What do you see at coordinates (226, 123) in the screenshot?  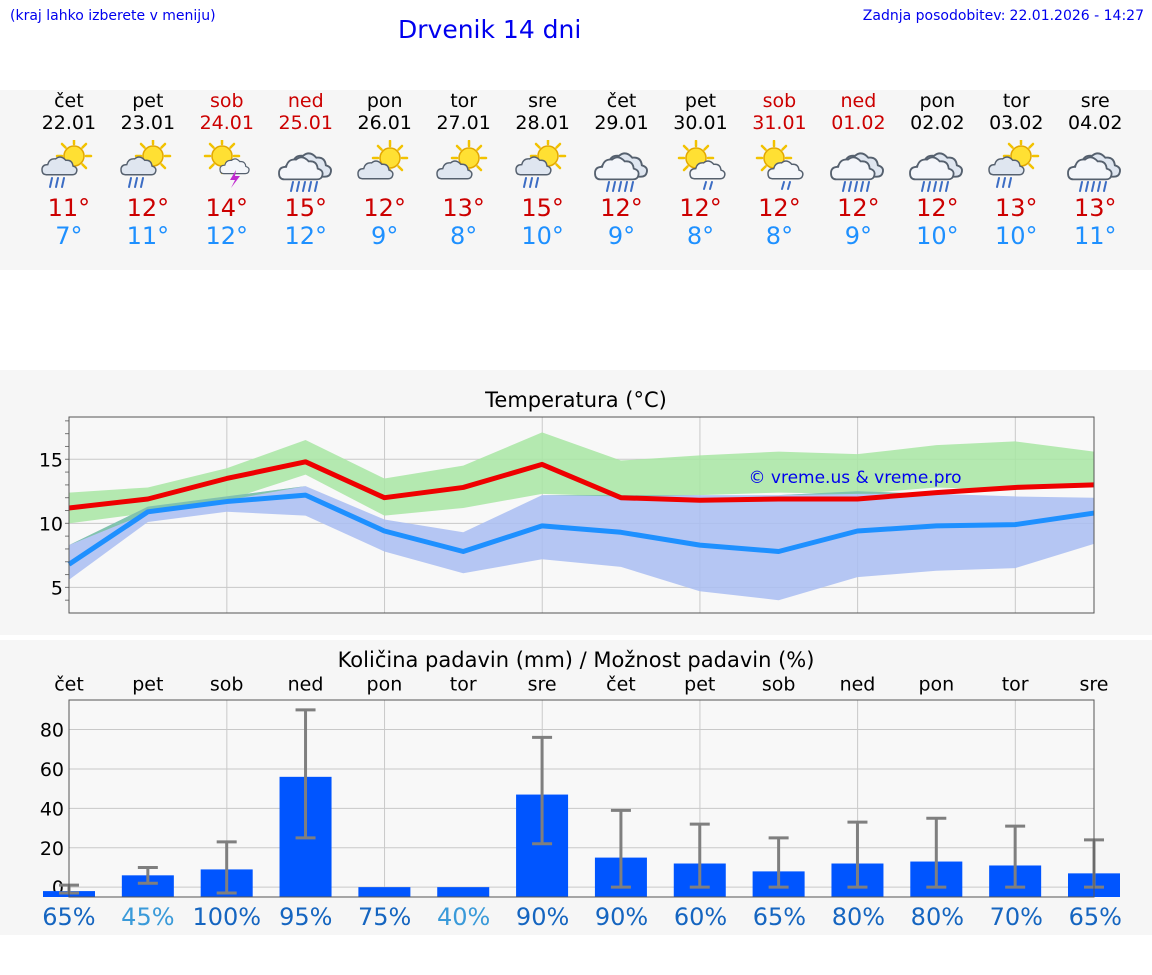 I see `day-date: 24.01` at bounding box center [226, 123].